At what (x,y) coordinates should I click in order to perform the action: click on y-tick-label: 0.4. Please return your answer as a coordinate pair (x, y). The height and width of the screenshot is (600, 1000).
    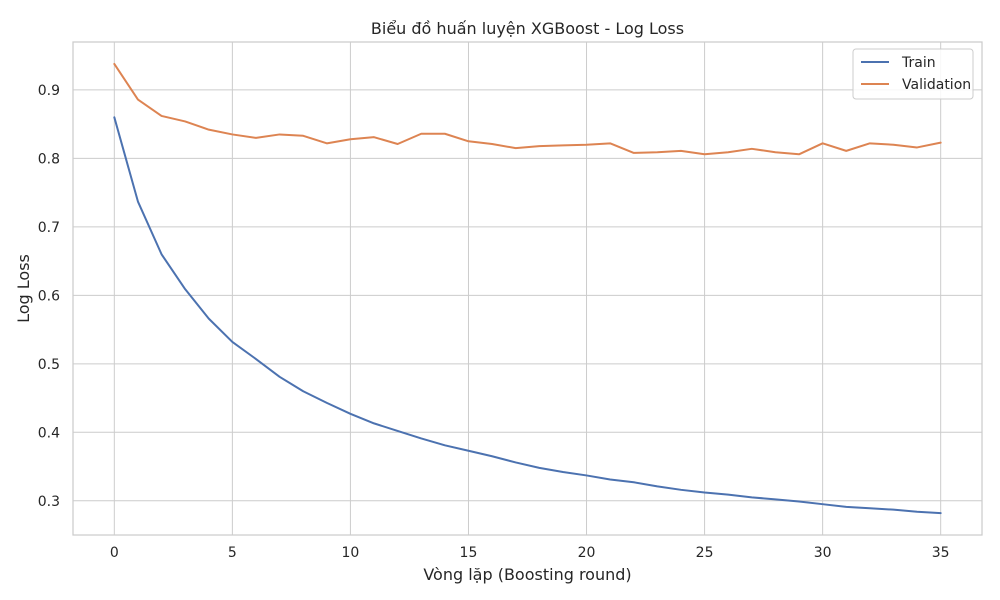
    Looking at the image, I should click on (49, 433).